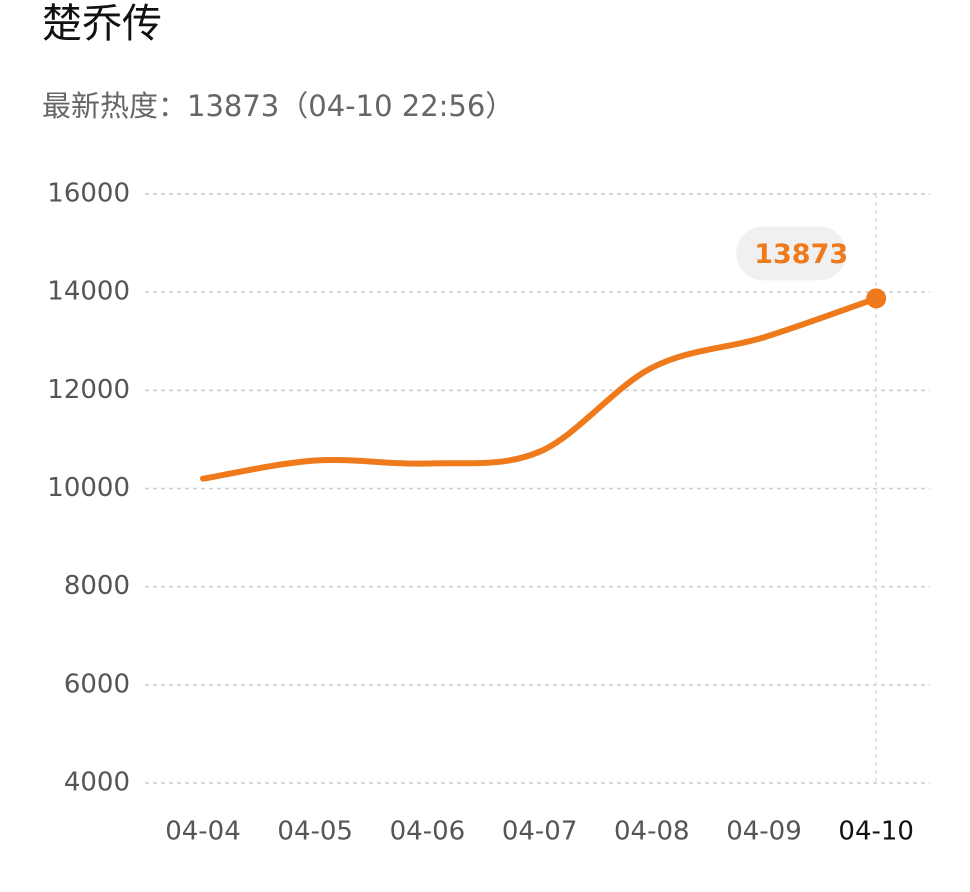 This screenshot has width=970, height=892. What do you see at coordinates (88, 390) in the screenshot?
I see `y-tick-label: 12000` at bounding box center [88, 390].